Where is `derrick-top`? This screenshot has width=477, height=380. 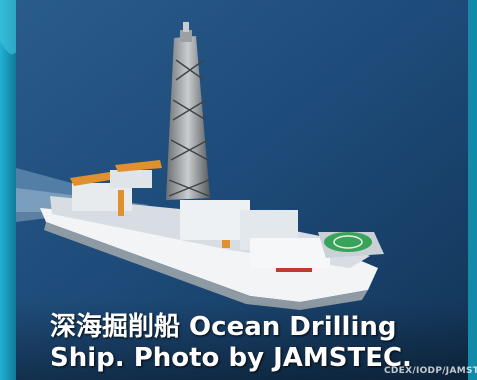
derrick-top is located at coordinates (186, 36).